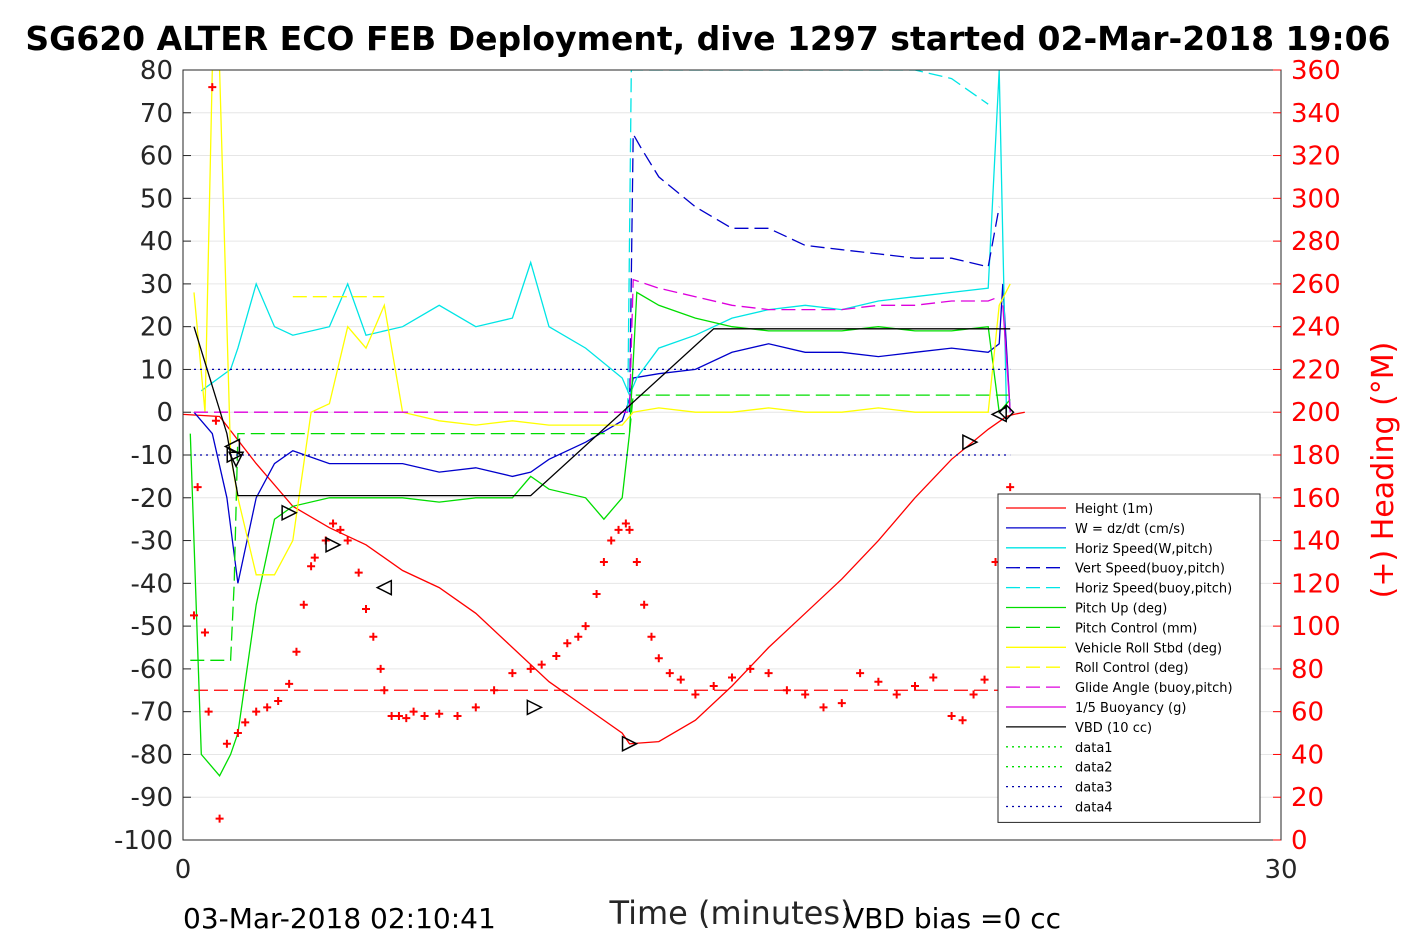 The width and height of the screenshot is (1417, 945). What do you see at coordinates (143, 841) in the screenshot?
I see `y-tick-label: -100` at bounding box center [143, 841].